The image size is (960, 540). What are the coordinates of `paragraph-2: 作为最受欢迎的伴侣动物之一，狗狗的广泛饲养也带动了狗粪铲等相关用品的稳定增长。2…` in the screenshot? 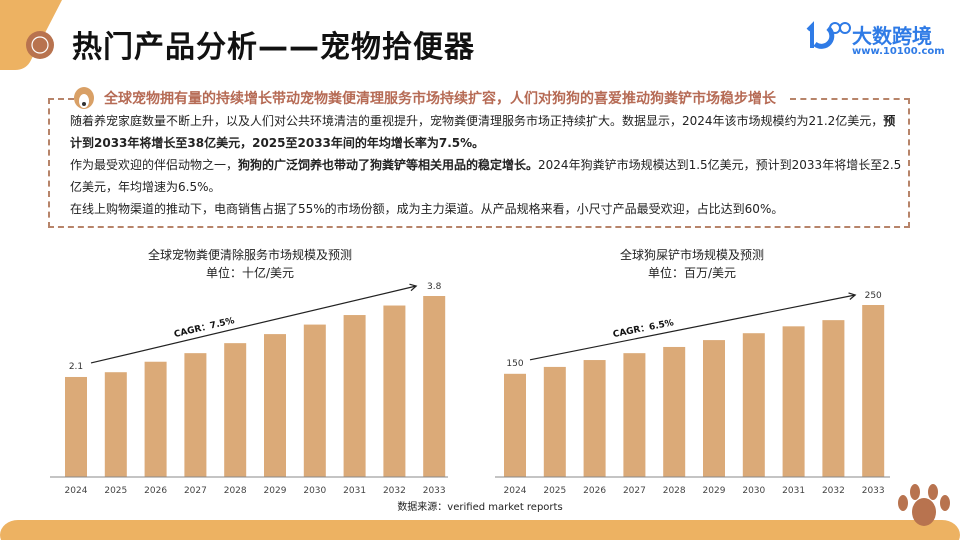 It's located at (487, 176).